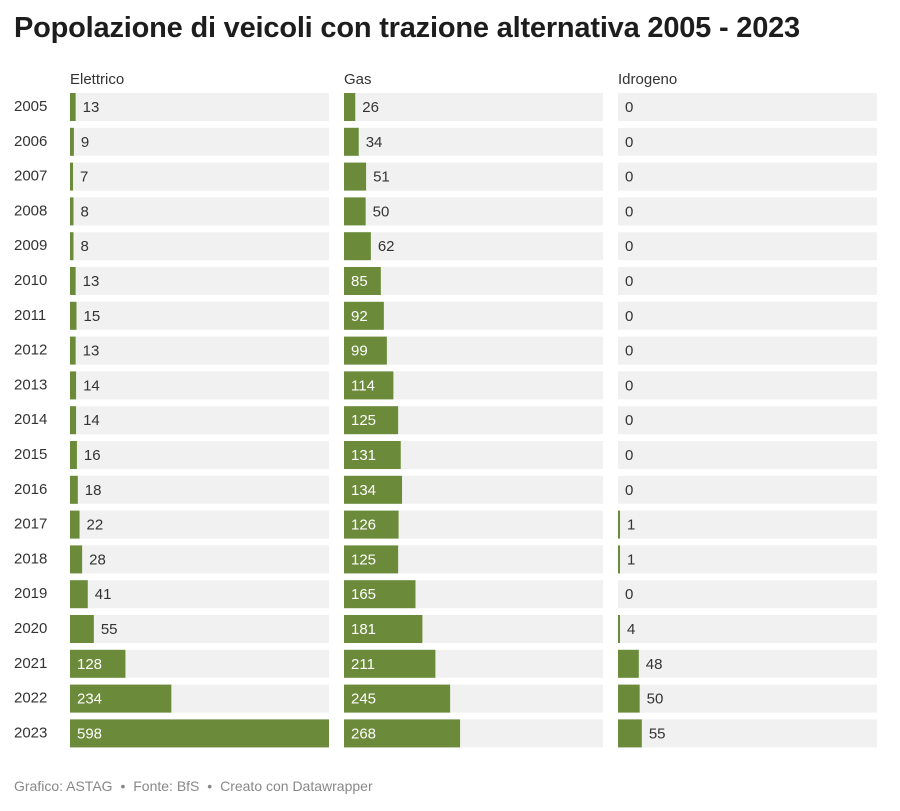 The image size is (900, 811). I want to click on year-label: 2021, so click(30, 663).